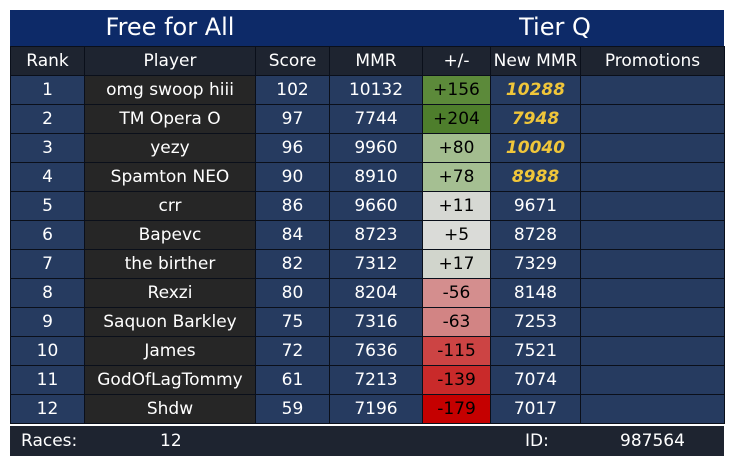 The width and height of the screenshot is (733, 465). Describe the element at coordinates (292, 119) in the screenshot. I see `score-cell: 97` at that location.